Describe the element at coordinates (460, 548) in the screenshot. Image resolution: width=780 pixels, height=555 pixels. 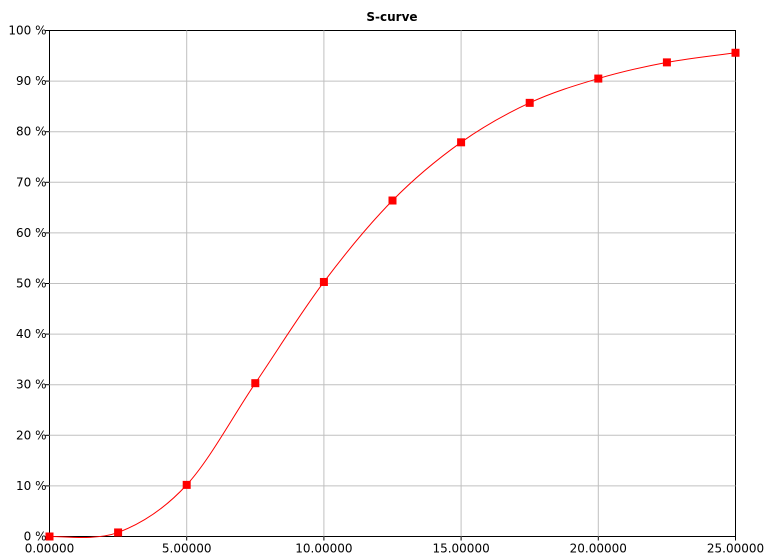
I see `x-tick-label: 15.00000` at that location.